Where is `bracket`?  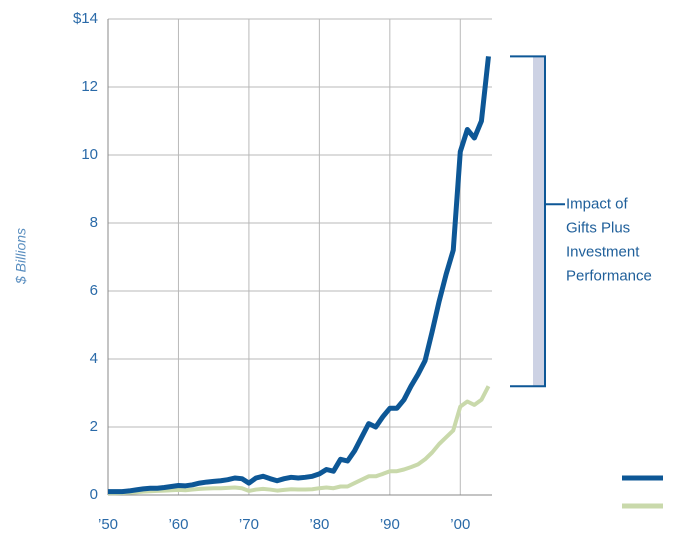
bracket is located at coordinates (528, 221).